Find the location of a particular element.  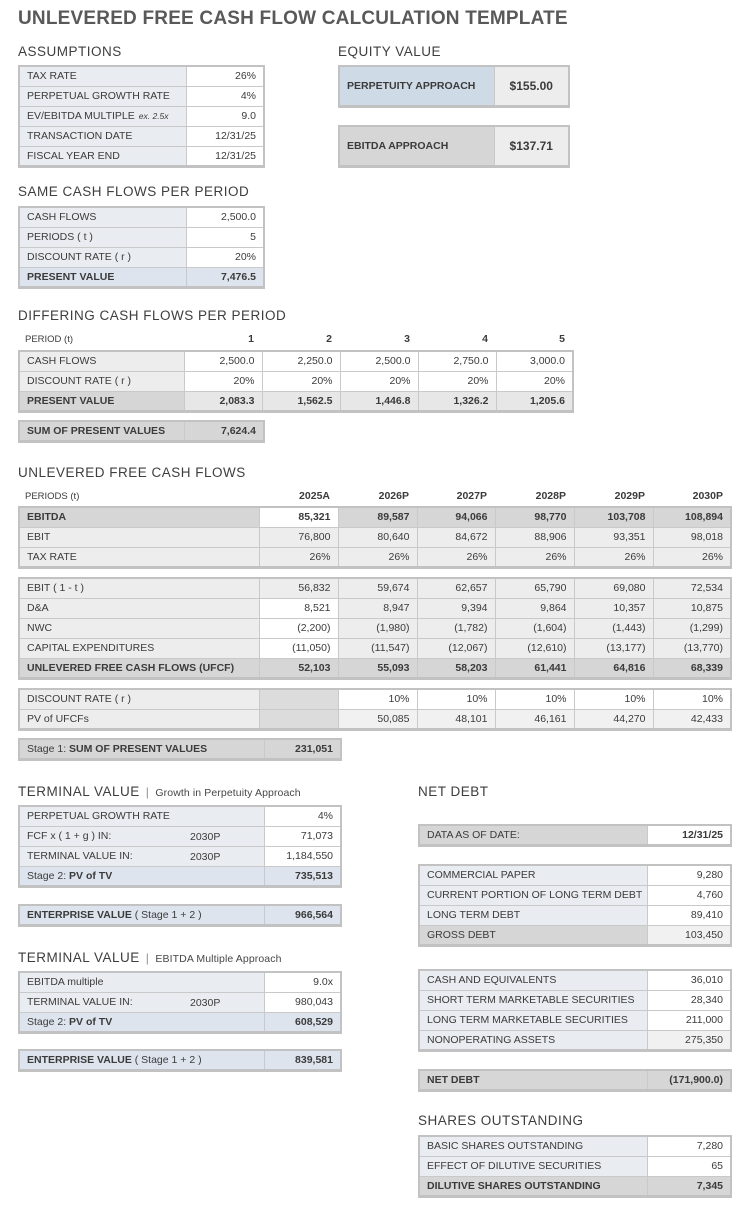

row-label-cell: EBITDA is located at coordinates (139, 517).